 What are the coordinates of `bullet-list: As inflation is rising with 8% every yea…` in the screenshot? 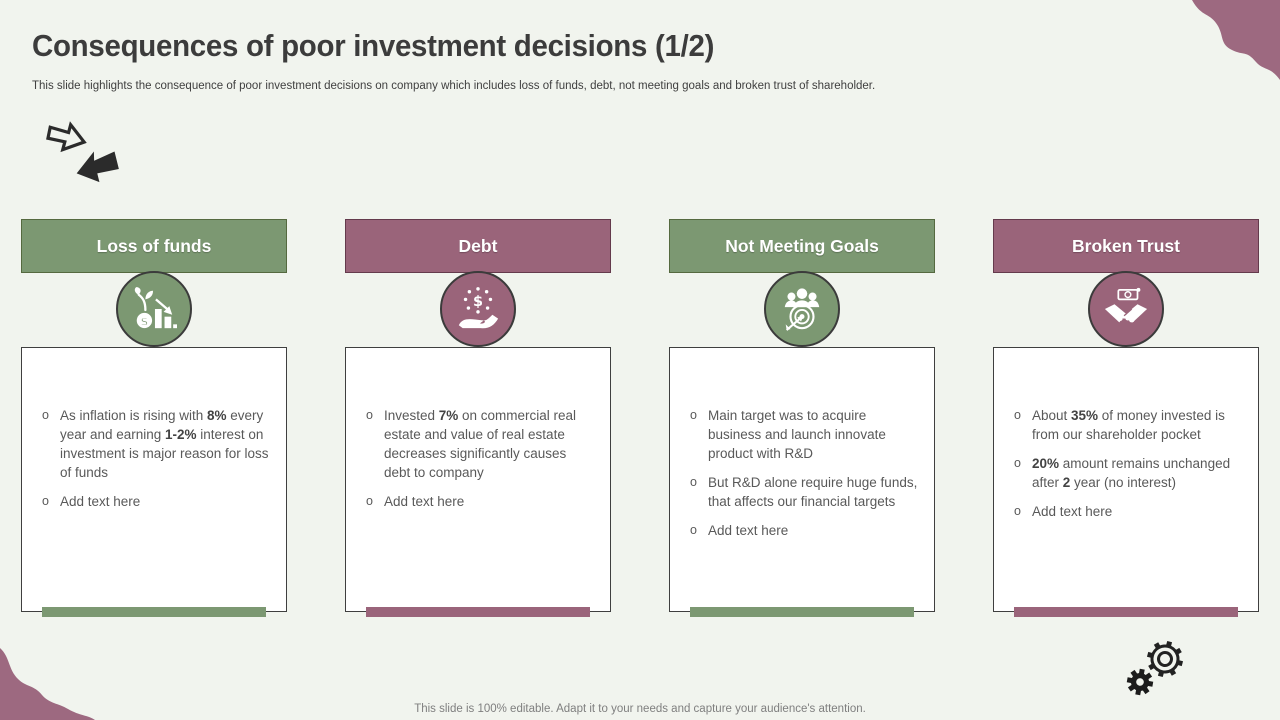 It's located at (156, 458).